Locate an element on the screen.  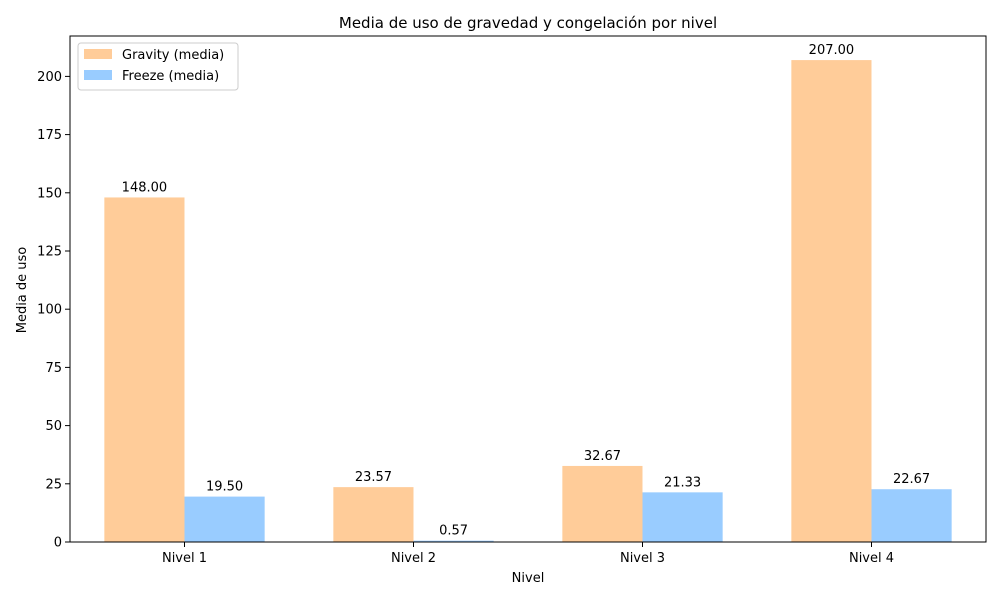
value-label-freeze-4: 22.67 is located at coordinates (911, 479).